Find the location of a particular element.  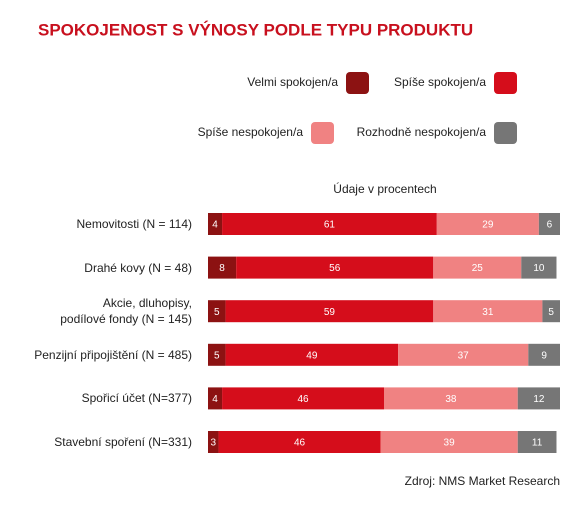

value-label: 61 is located at coordinates (330, 225).